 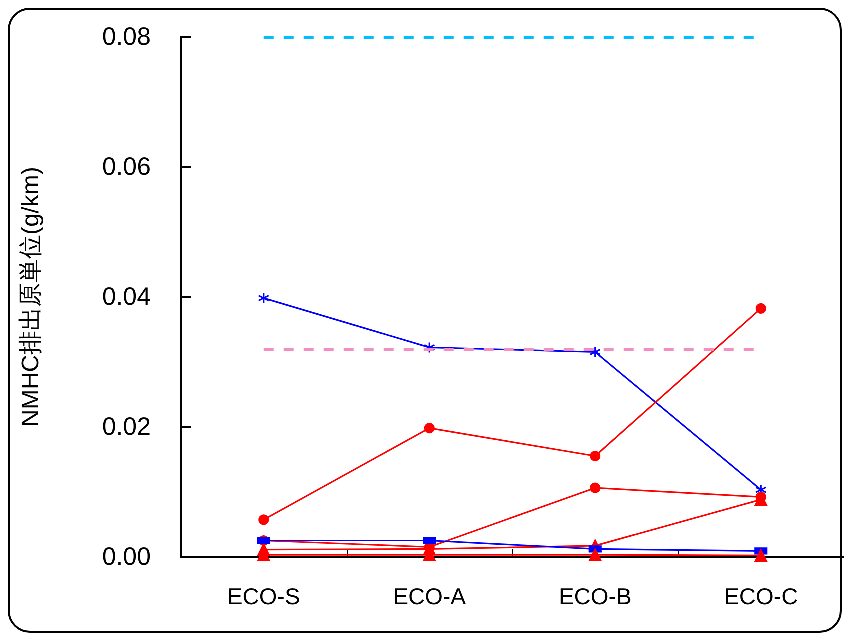 What do you see at coordinates (126, 37) in the screenshot?
I see `y-tick-label: 0.08` at bounding box center [126, 37].